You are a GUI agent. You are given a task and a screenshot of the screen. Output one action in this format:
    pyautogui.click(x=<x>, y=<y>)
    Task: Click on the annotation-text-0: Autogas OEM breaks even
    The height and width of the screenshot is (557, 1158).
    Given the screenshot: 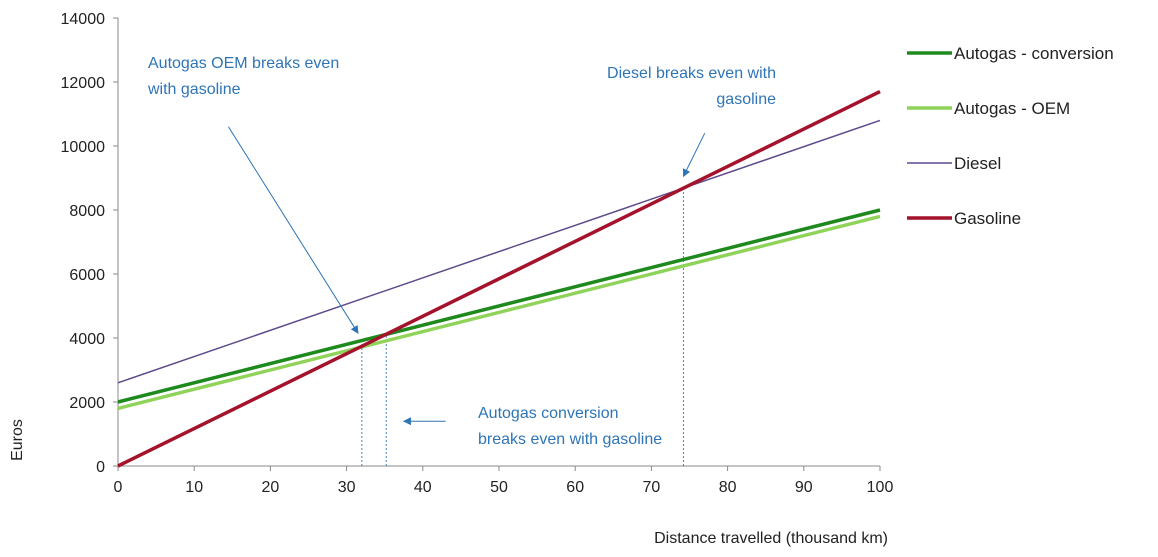 What is the action you would take?
    pyautogui.click(x=243, y=63)
    